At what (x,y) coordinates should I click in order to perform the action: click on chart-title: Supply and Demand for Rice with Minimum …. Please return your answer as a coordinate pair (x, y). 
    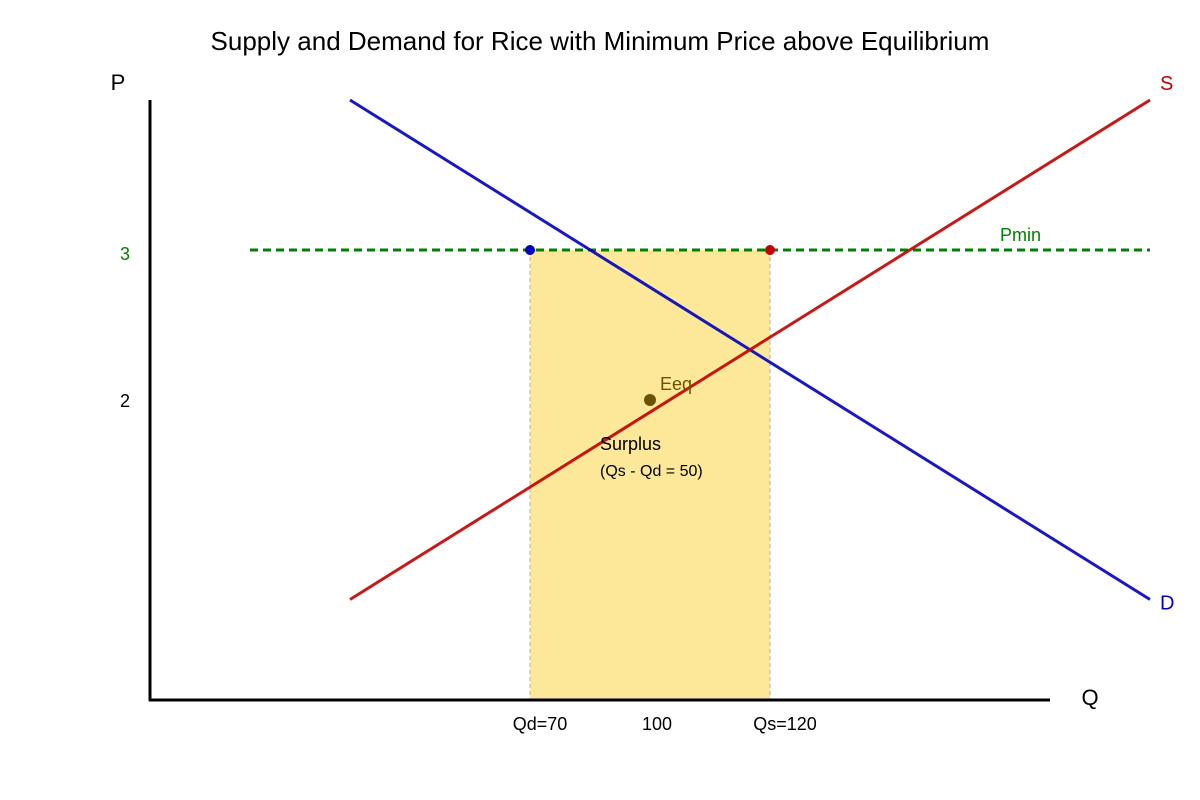
    Looking at the image, I should click on (600, 41).